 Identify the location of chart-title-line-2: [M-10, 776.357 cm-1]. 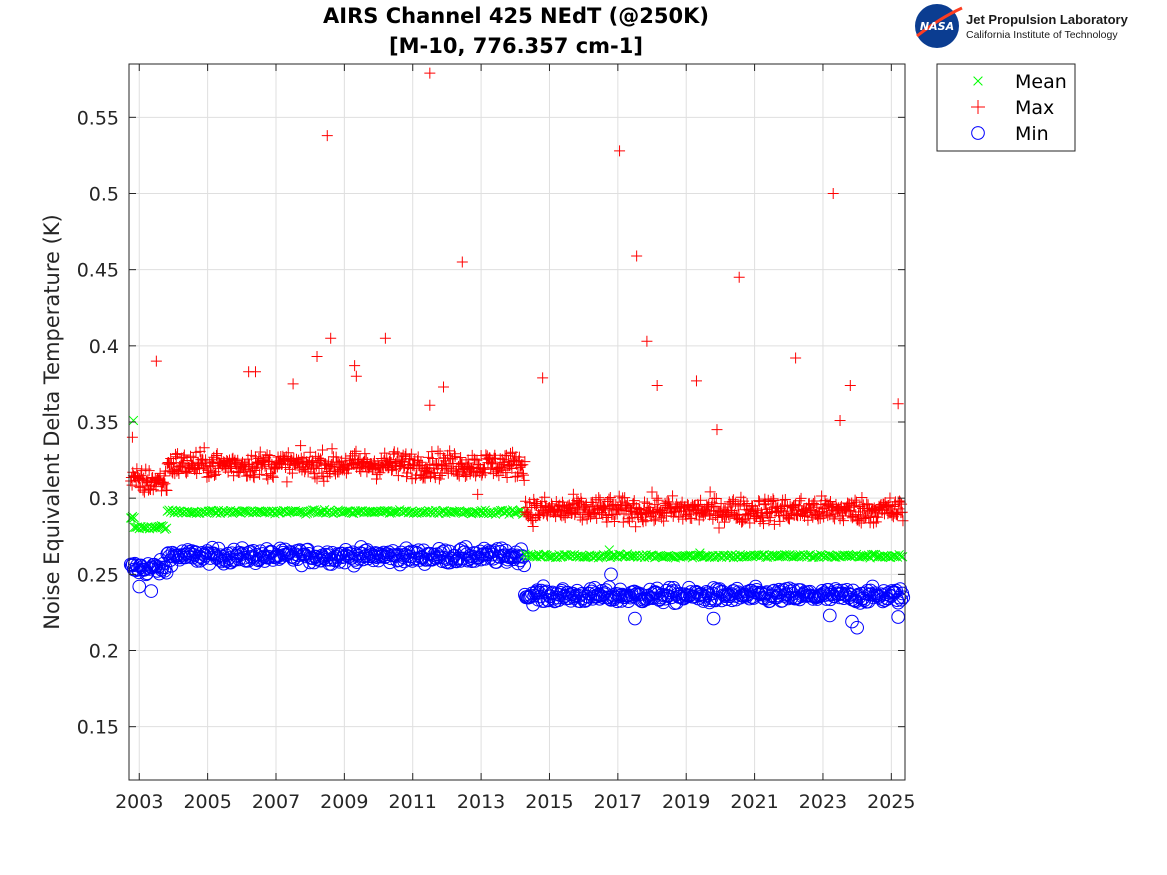
(516, 46).